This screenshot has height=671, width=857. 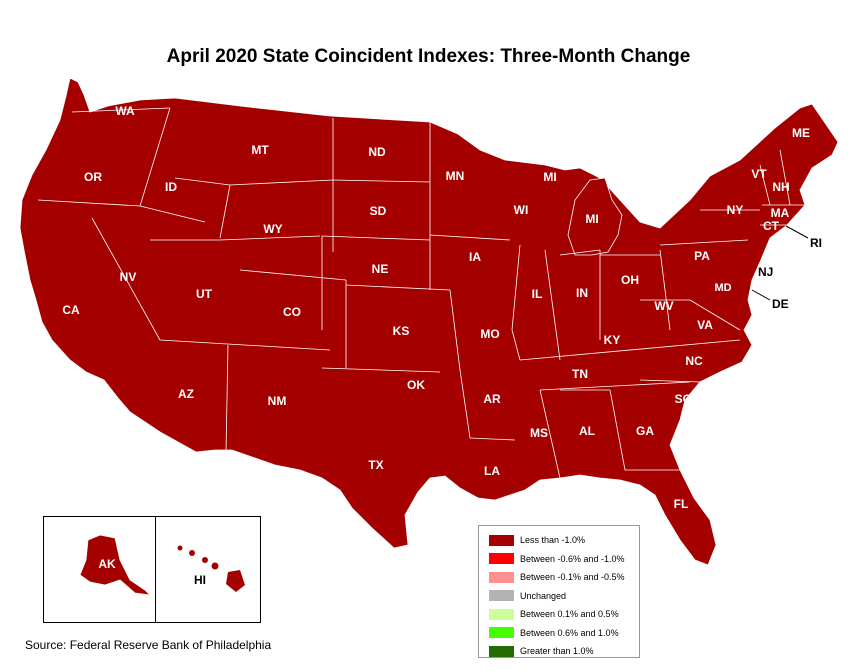 What do you see at coordinates (582, 293) in the screenshot?
I see `state-label-in: IN` at bounding box center [582, 293].